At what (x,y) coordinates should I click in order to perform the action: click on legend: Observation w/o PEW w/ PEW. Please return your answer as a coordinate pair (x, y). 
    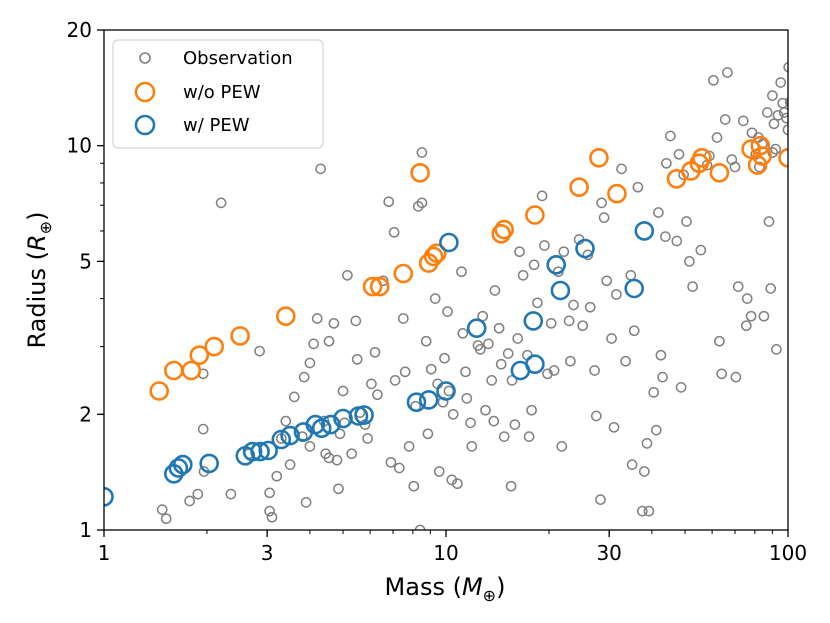
    Looking at the image, I should click on (218, 94).